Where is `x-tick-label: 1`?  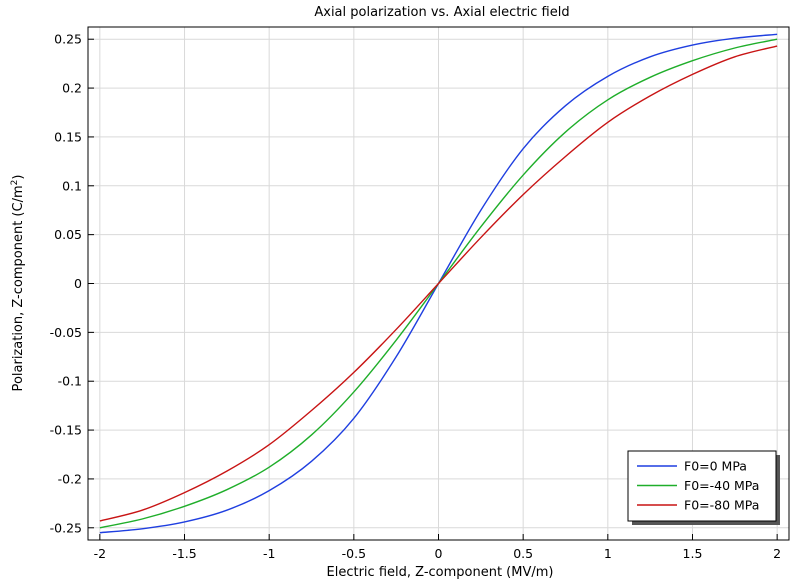
x-tick-label: 1 is located at coordinates (608, 553).